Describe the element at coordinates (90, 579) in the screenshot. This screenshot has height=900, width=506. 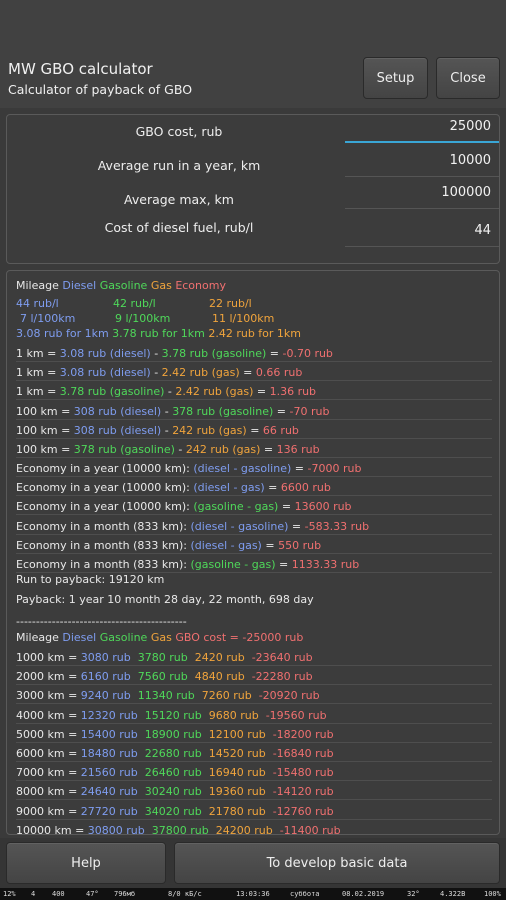
I see `run-to-payback: Run to payback: 19120 km` at that location.